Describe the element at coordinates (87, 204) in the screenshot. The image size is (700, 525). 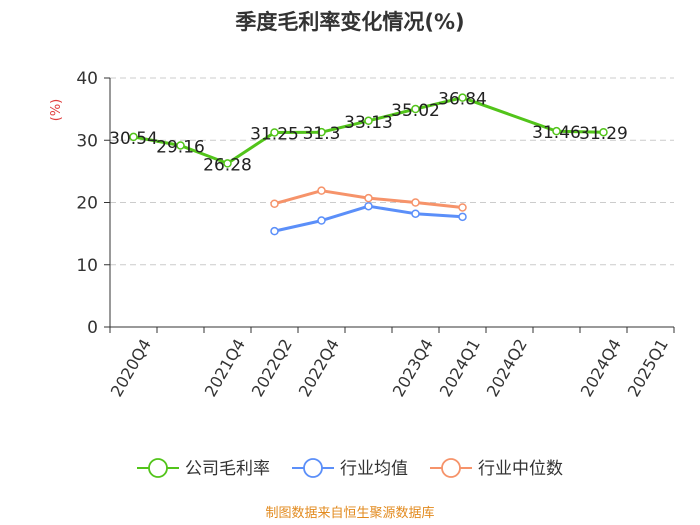
I see `y-tick-label: 20` at that location.